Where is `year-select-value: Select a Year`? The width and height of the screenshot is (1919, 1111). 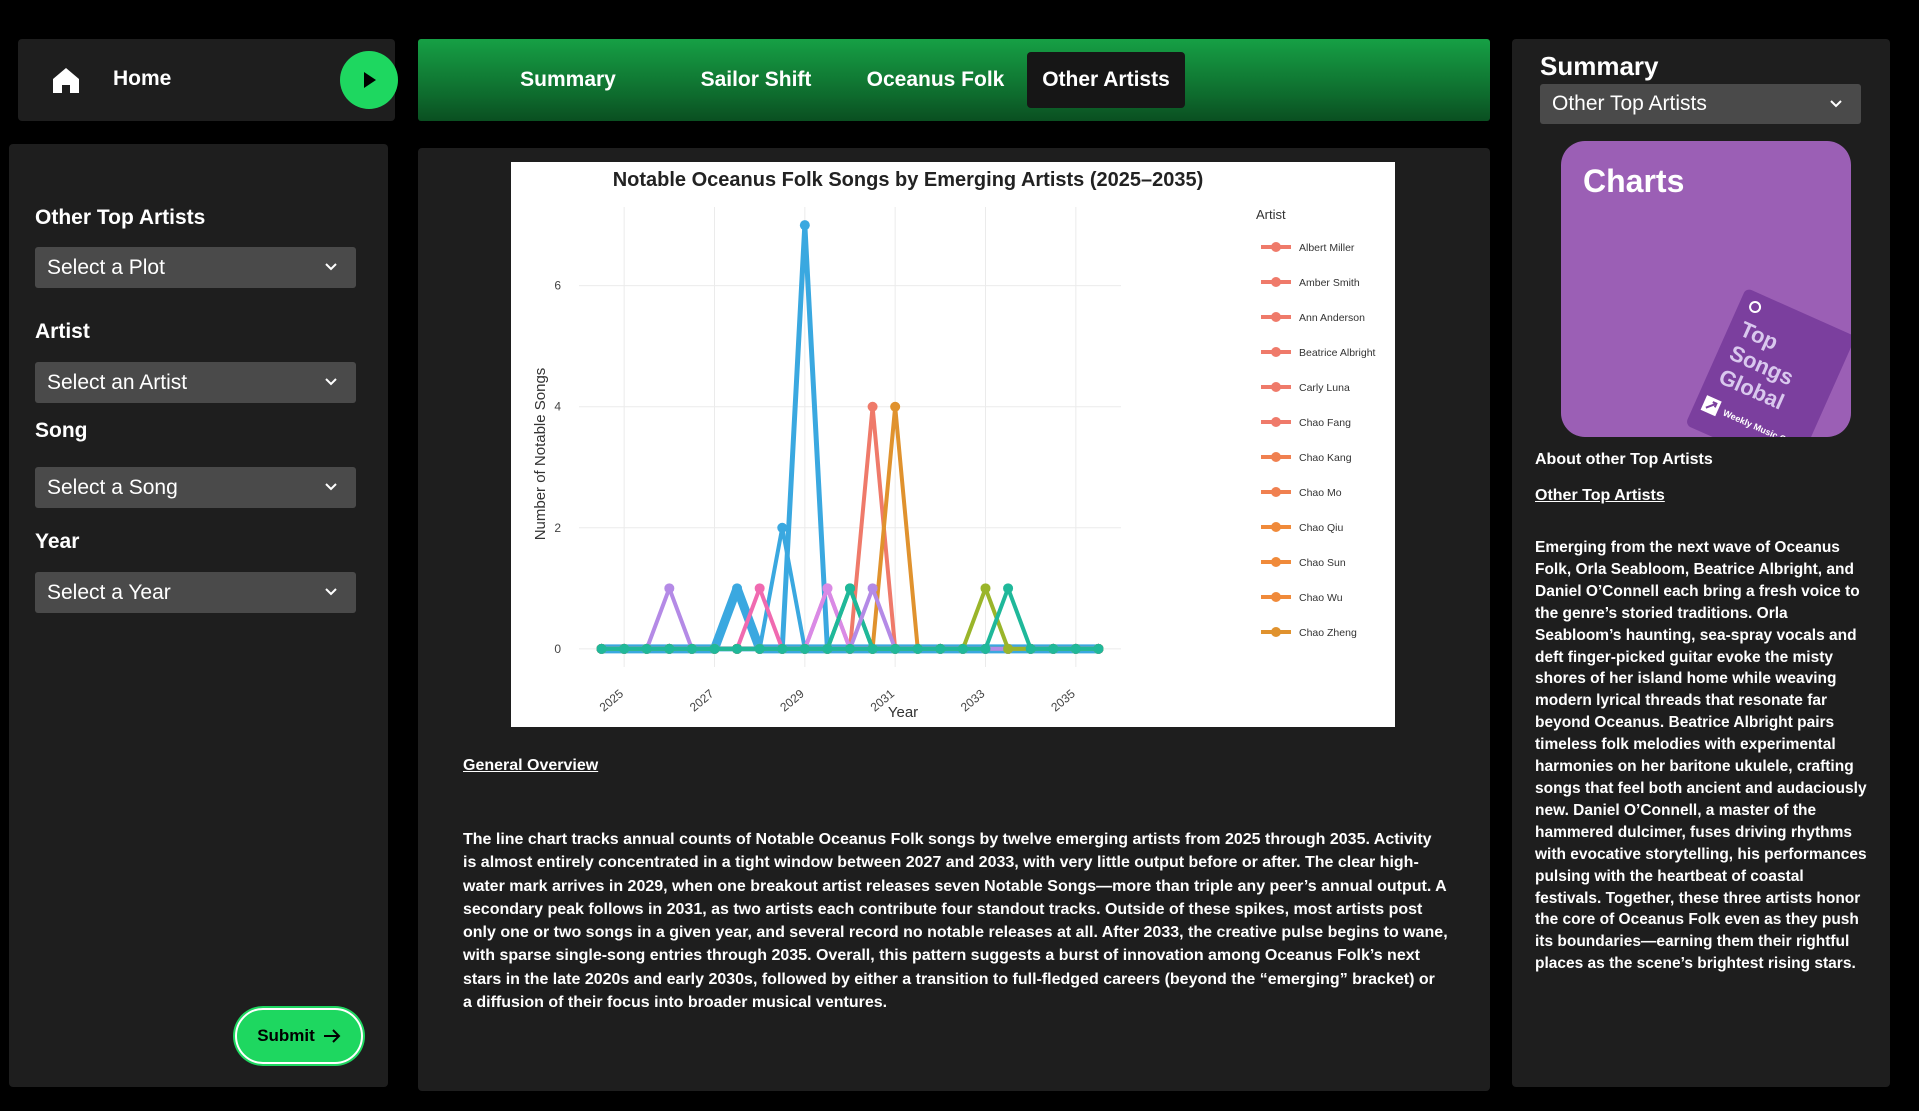
year-select-value: Select a Year is located at coordinates (109, 592).